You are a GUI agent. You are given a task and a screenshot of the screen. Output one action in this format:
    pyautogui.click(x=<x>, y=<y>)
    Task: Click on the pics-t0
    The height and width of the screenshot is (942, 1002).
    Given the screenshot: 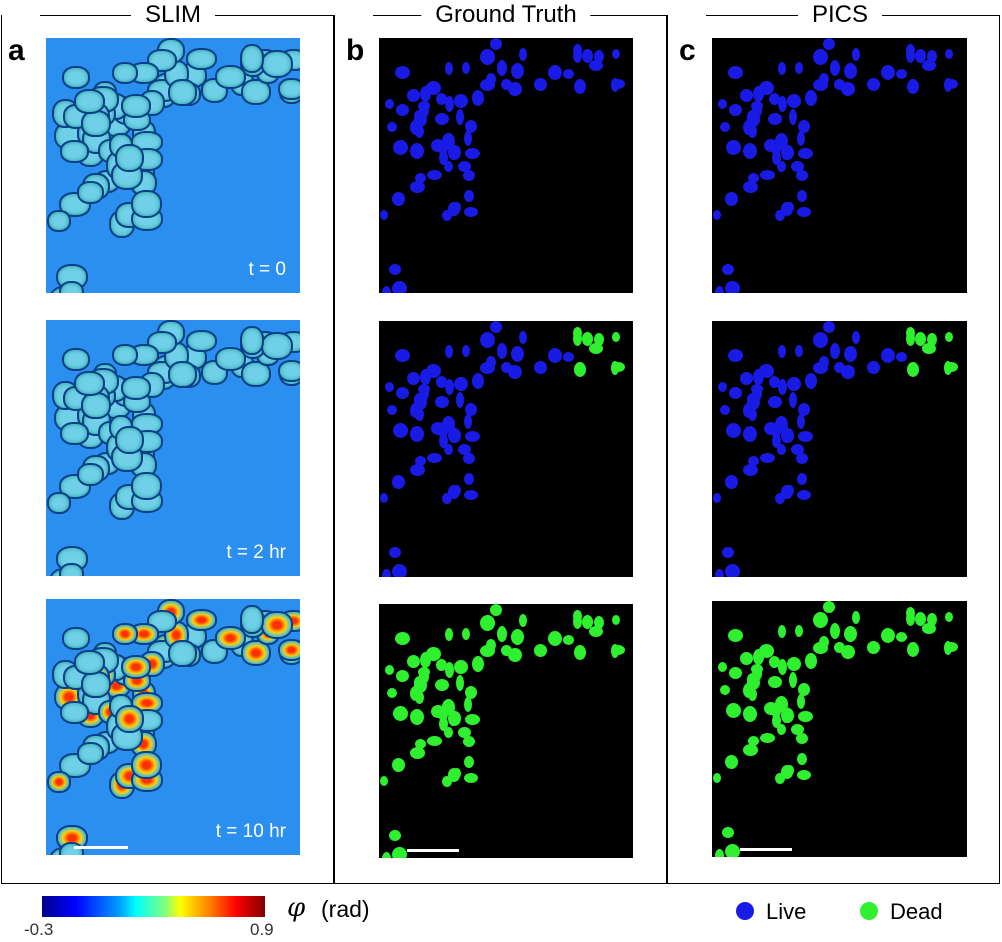 What is the action you would take?
    pyautogui.click(x=839, y=165)
    